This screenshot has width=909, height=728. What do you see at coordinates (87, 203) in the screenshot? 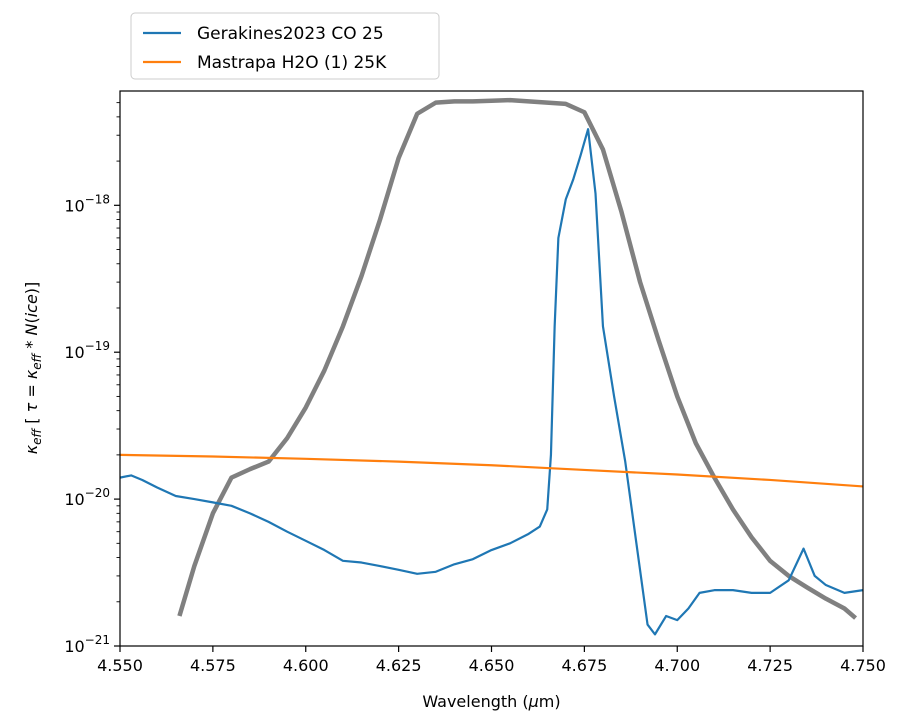
I see `y-tick-label: 10−18` at bounding box center [87, 203].